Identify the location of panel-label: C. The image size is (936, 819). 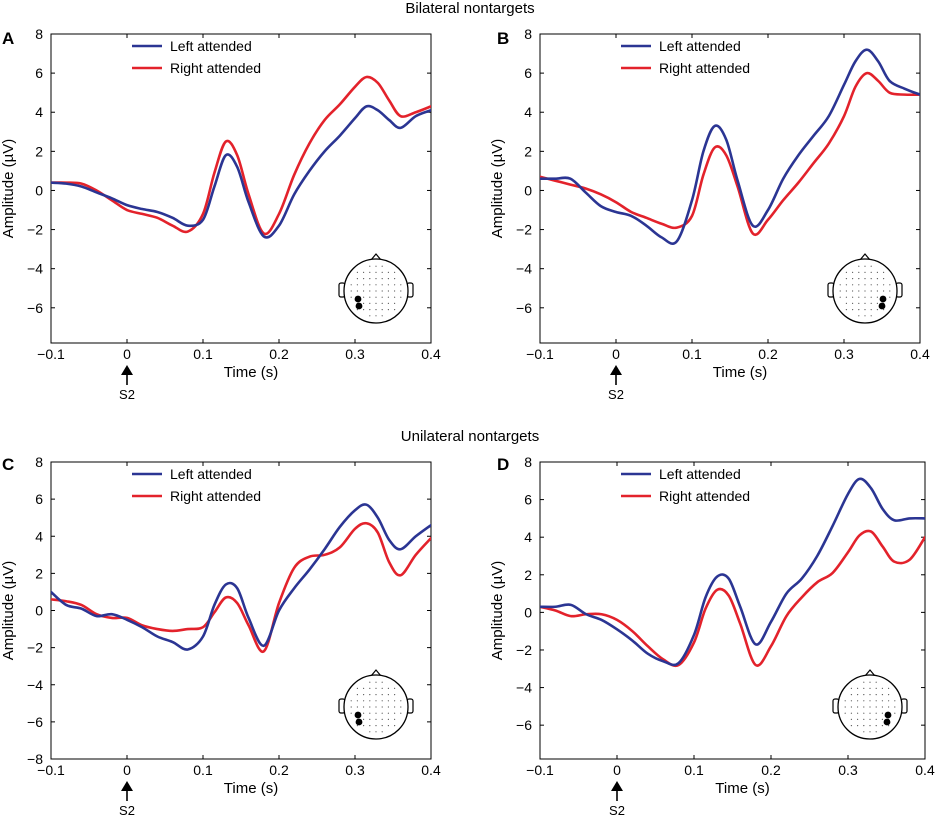
(8, 464).